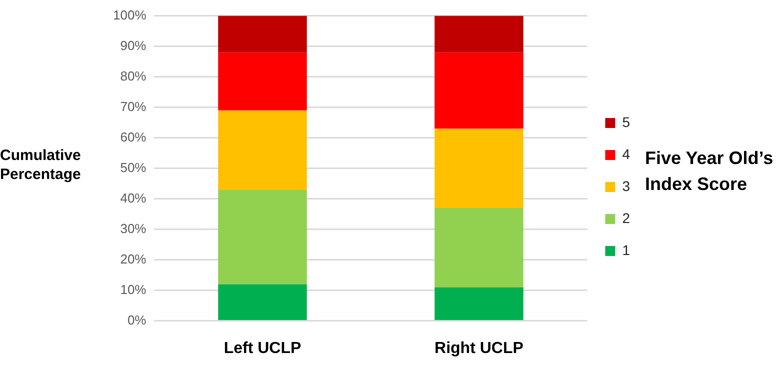  Describe the element at coordinates (133, 228) in the screenshot. I see `y-tick-label: 30%` at that location.